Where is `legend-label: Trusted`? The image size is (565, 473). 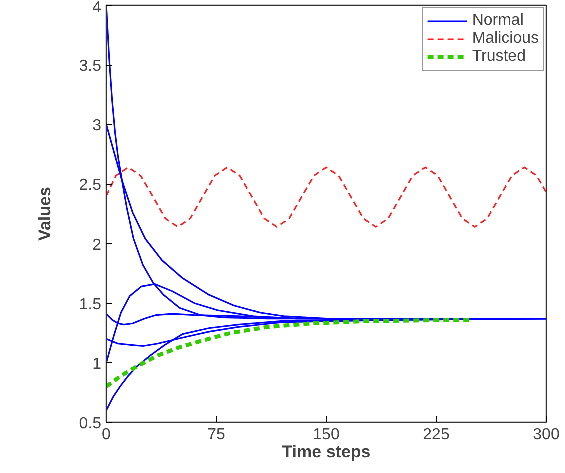
legend-label: Trusted is located at coordinates (499, 57).